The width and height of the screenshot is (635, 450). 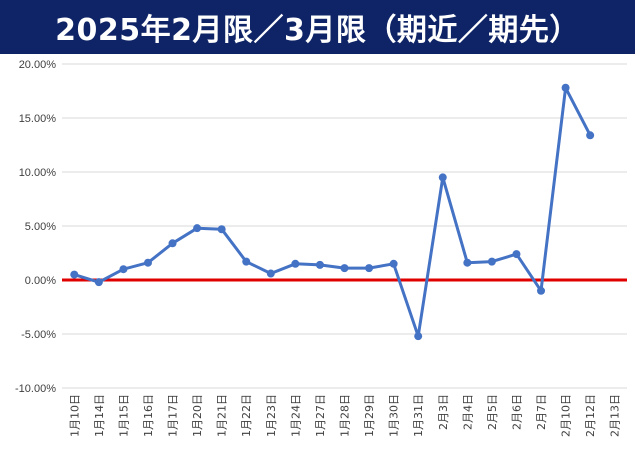 I want to click on y-tick-label: 5.00%, so click(x=40, y=227).